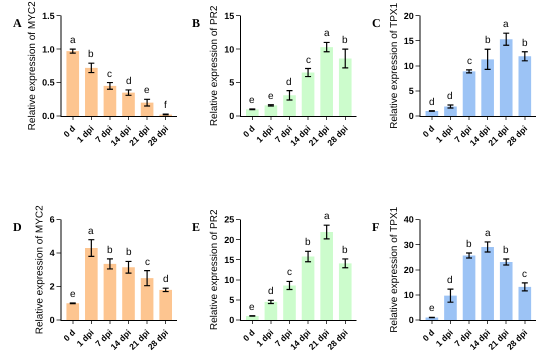 This screenshot has height=358, width=550. What do you see at coordinates (52, 287) in the screenshot?
I see `y-tick-label: 2` at bounding box center [52, 287].